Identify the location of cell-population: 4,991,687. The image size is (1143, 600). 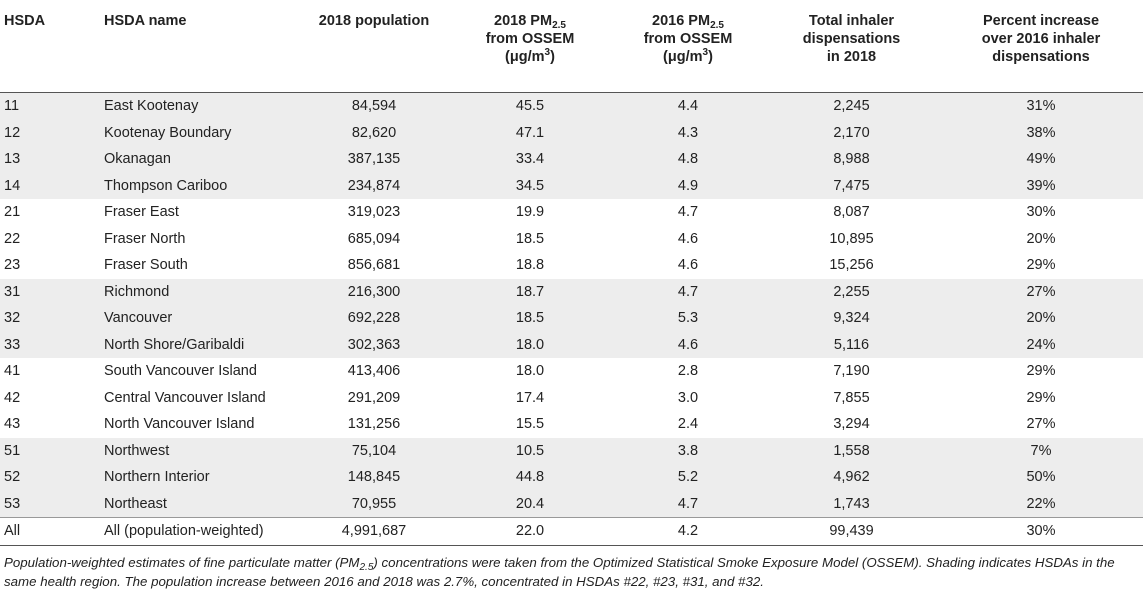
(374, 531).